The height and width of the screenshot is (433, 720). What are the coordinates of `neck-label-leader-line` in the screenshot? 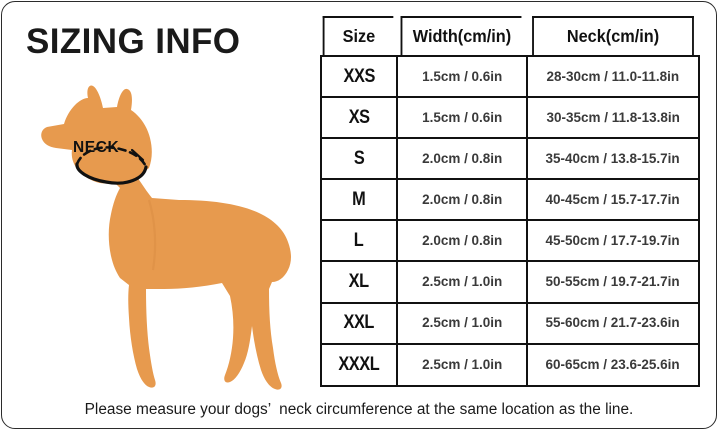 It's located at (137, 155).